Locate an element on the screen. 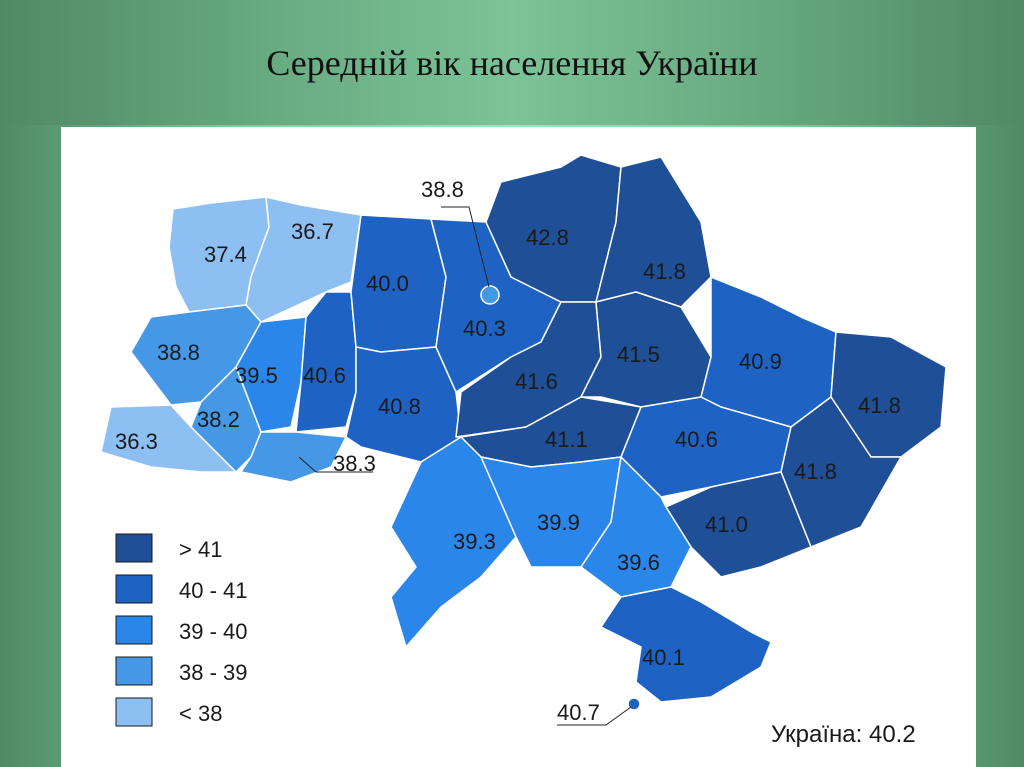 The height and width of the screenshot is (767, 1024). region-khmelnytskyi is located at coordinates (326, 362).